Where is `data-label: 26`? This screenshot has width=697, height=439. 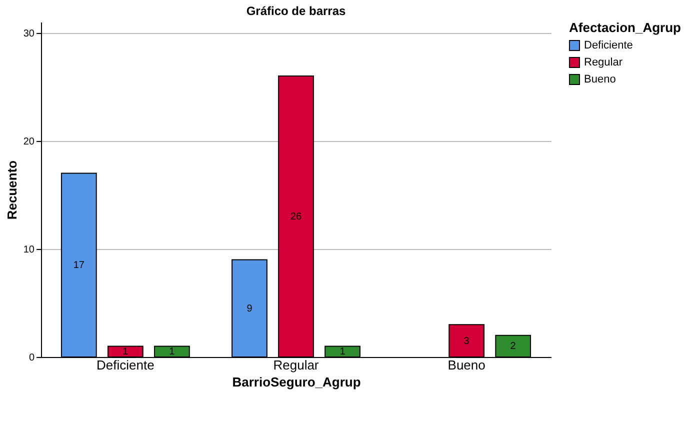
data-label: 26 is located at coordinates (296, 217).